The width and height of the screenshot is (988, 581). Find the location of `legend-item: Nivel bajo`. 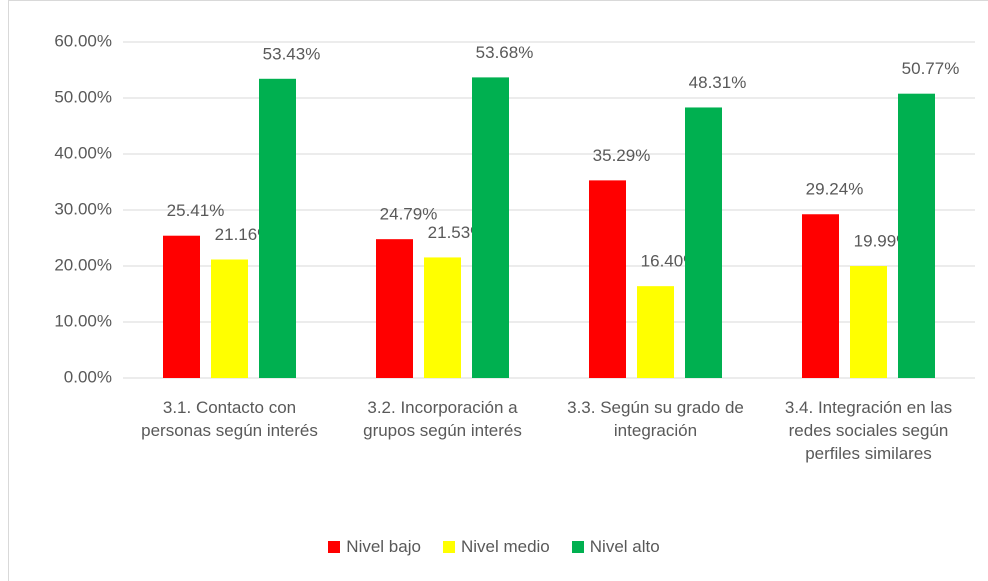

legend-item: Nivel bajo is located at coordinates (374, 547).